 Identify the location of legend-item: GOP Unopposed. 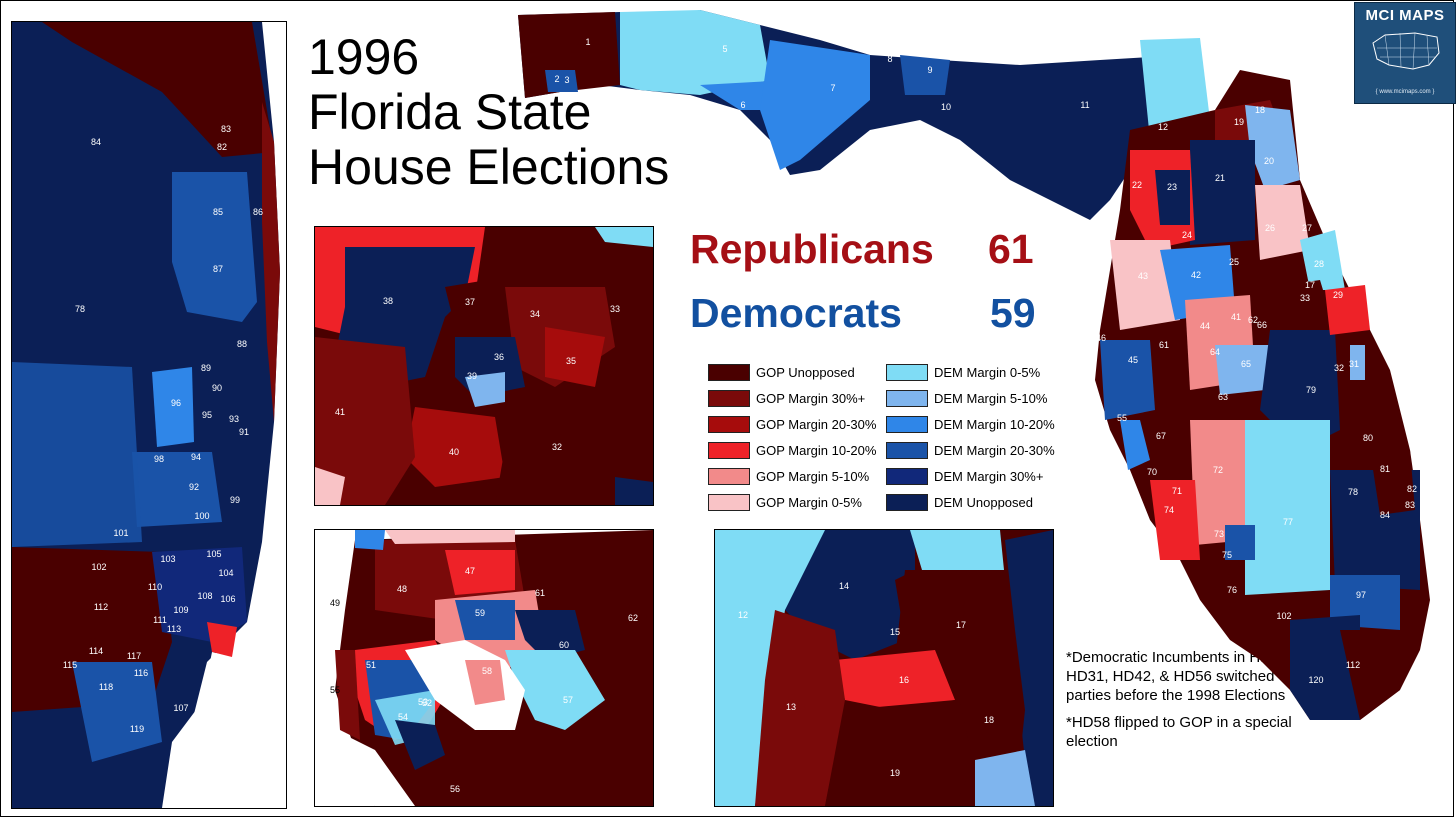
(781, 372).